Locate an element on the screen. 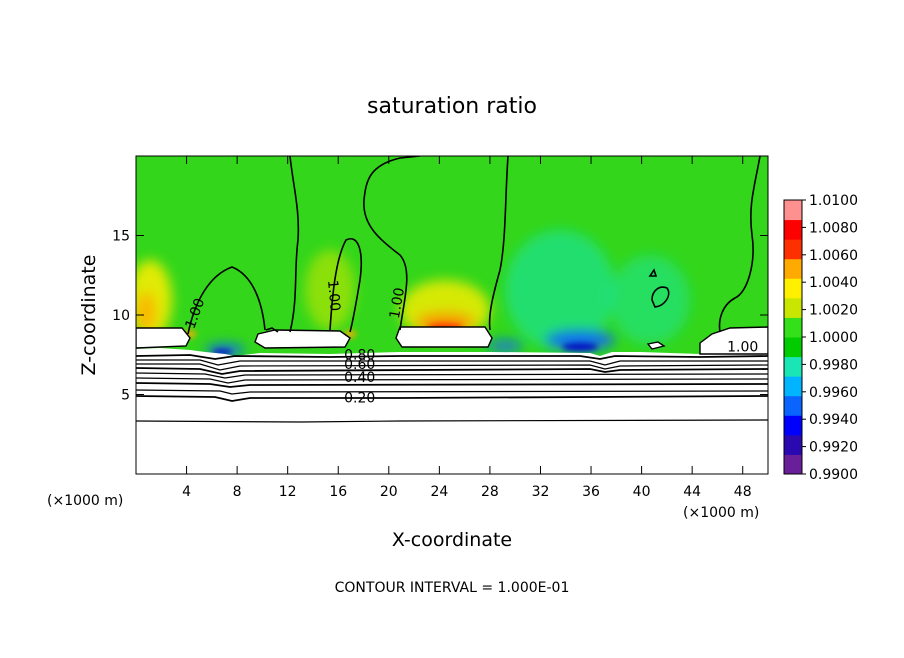  x-tick-label: 36 is located at coordinates (591, 492).